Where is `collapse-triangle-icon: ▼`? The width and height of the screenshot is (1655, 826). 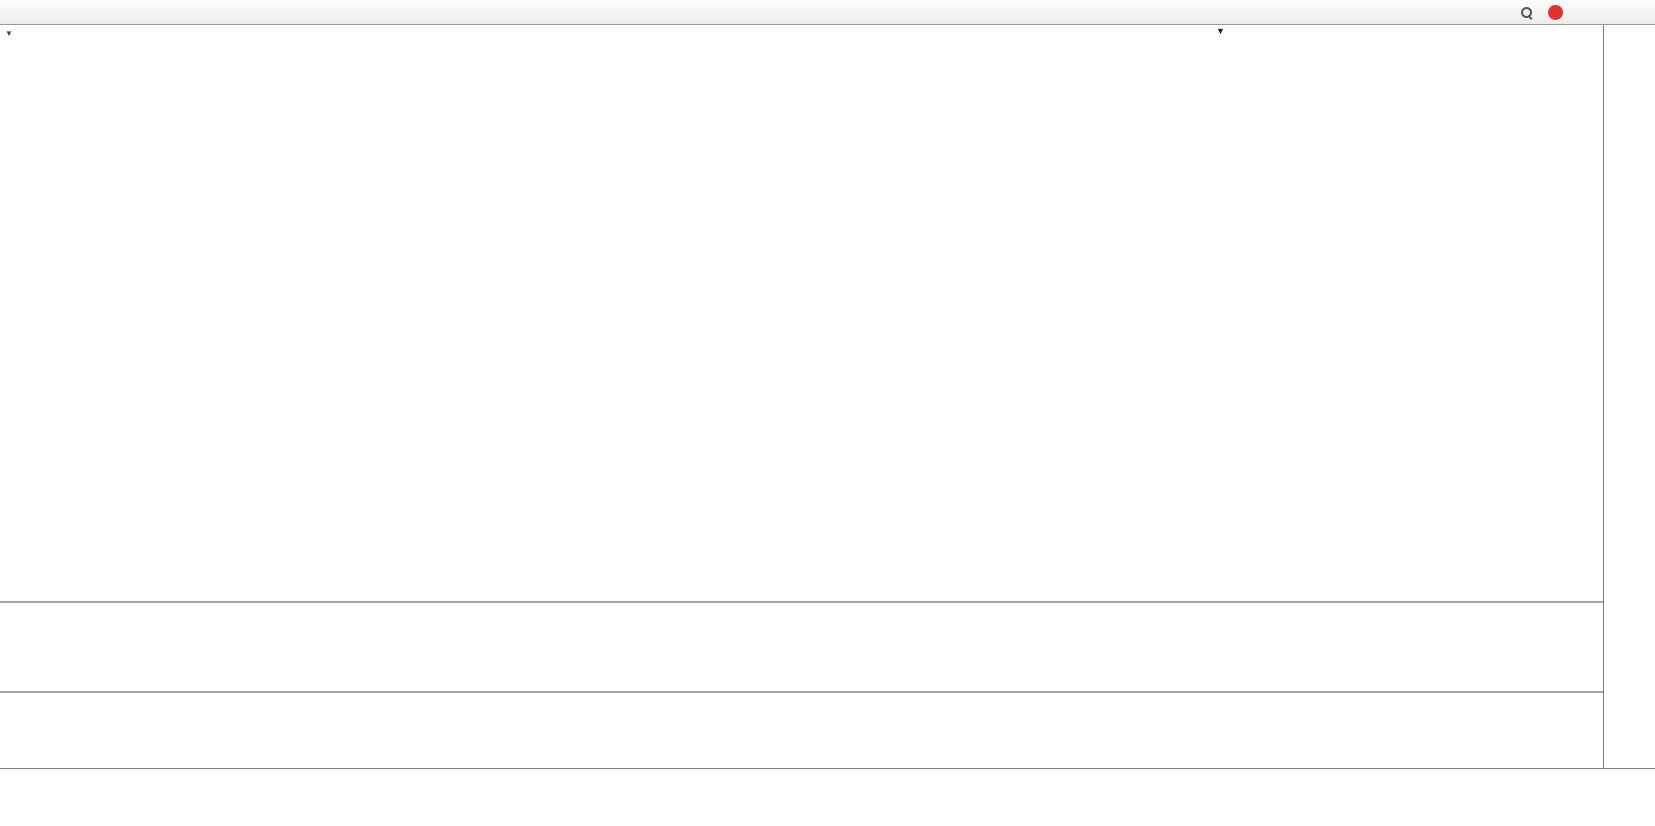
collapse-triangle-icon: ▼ is located at coordinates (9, 33).